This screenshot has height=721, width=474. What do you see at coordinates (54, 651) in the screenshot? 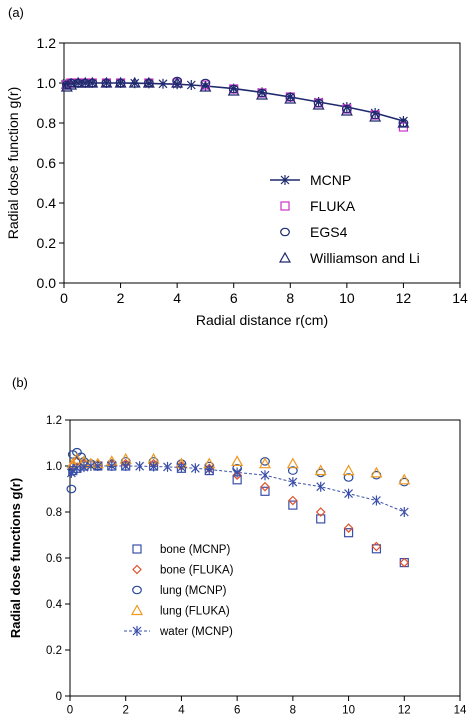
I see `y-tick-label: 0.2` at bounding box center [54, 651].